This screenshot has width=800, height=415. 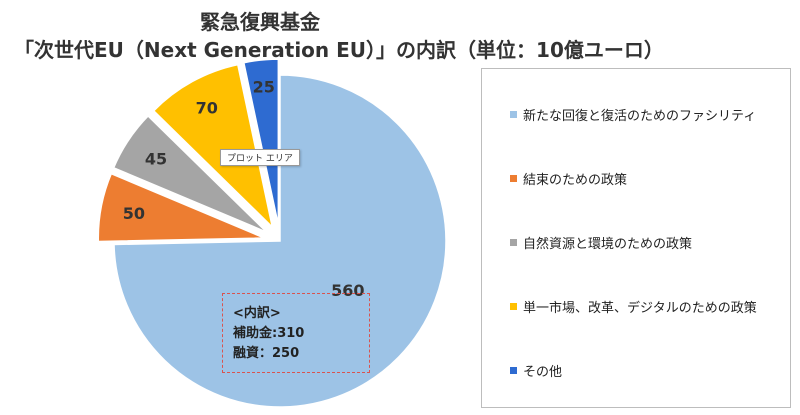 I want to click on legend-item: 単一市場、改革、デジタルのための政策, so click(x=633, y=306).